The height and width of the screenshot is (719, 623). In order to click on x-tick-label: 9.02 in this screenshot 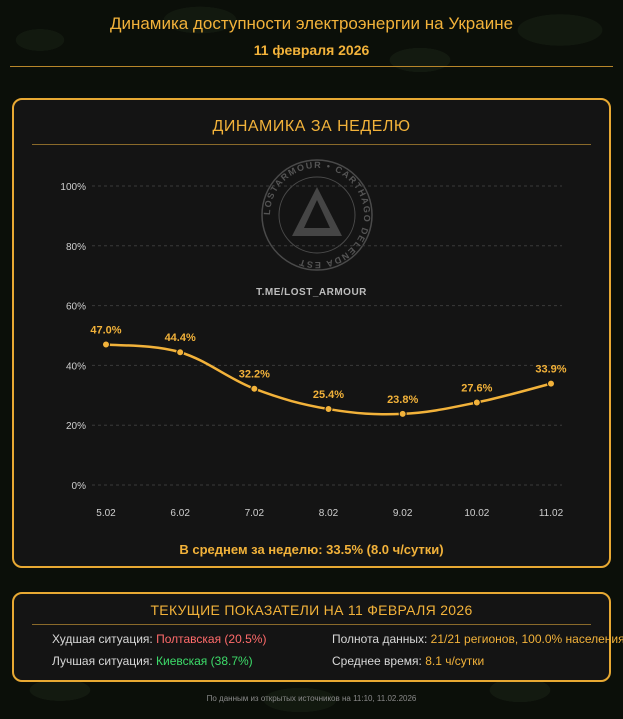, I will do `click(403, 513)`.